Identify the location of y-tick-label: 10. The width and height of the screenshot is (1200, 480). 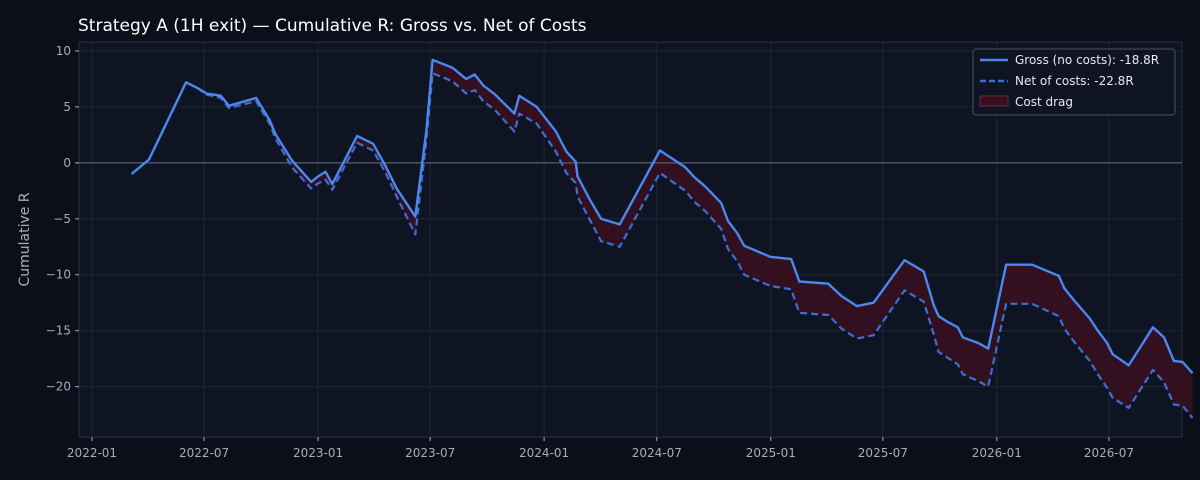
(63, 51).